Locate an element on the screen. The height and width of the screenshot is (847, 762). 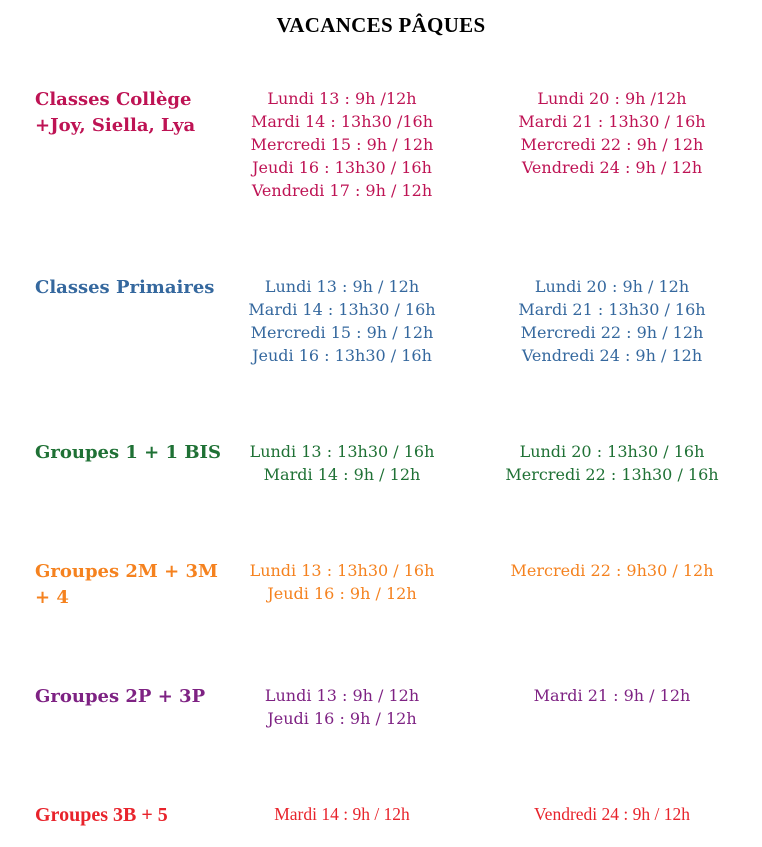
section-heading: Groupes 1 + 1 BIS is located at coordinates (128, 452).